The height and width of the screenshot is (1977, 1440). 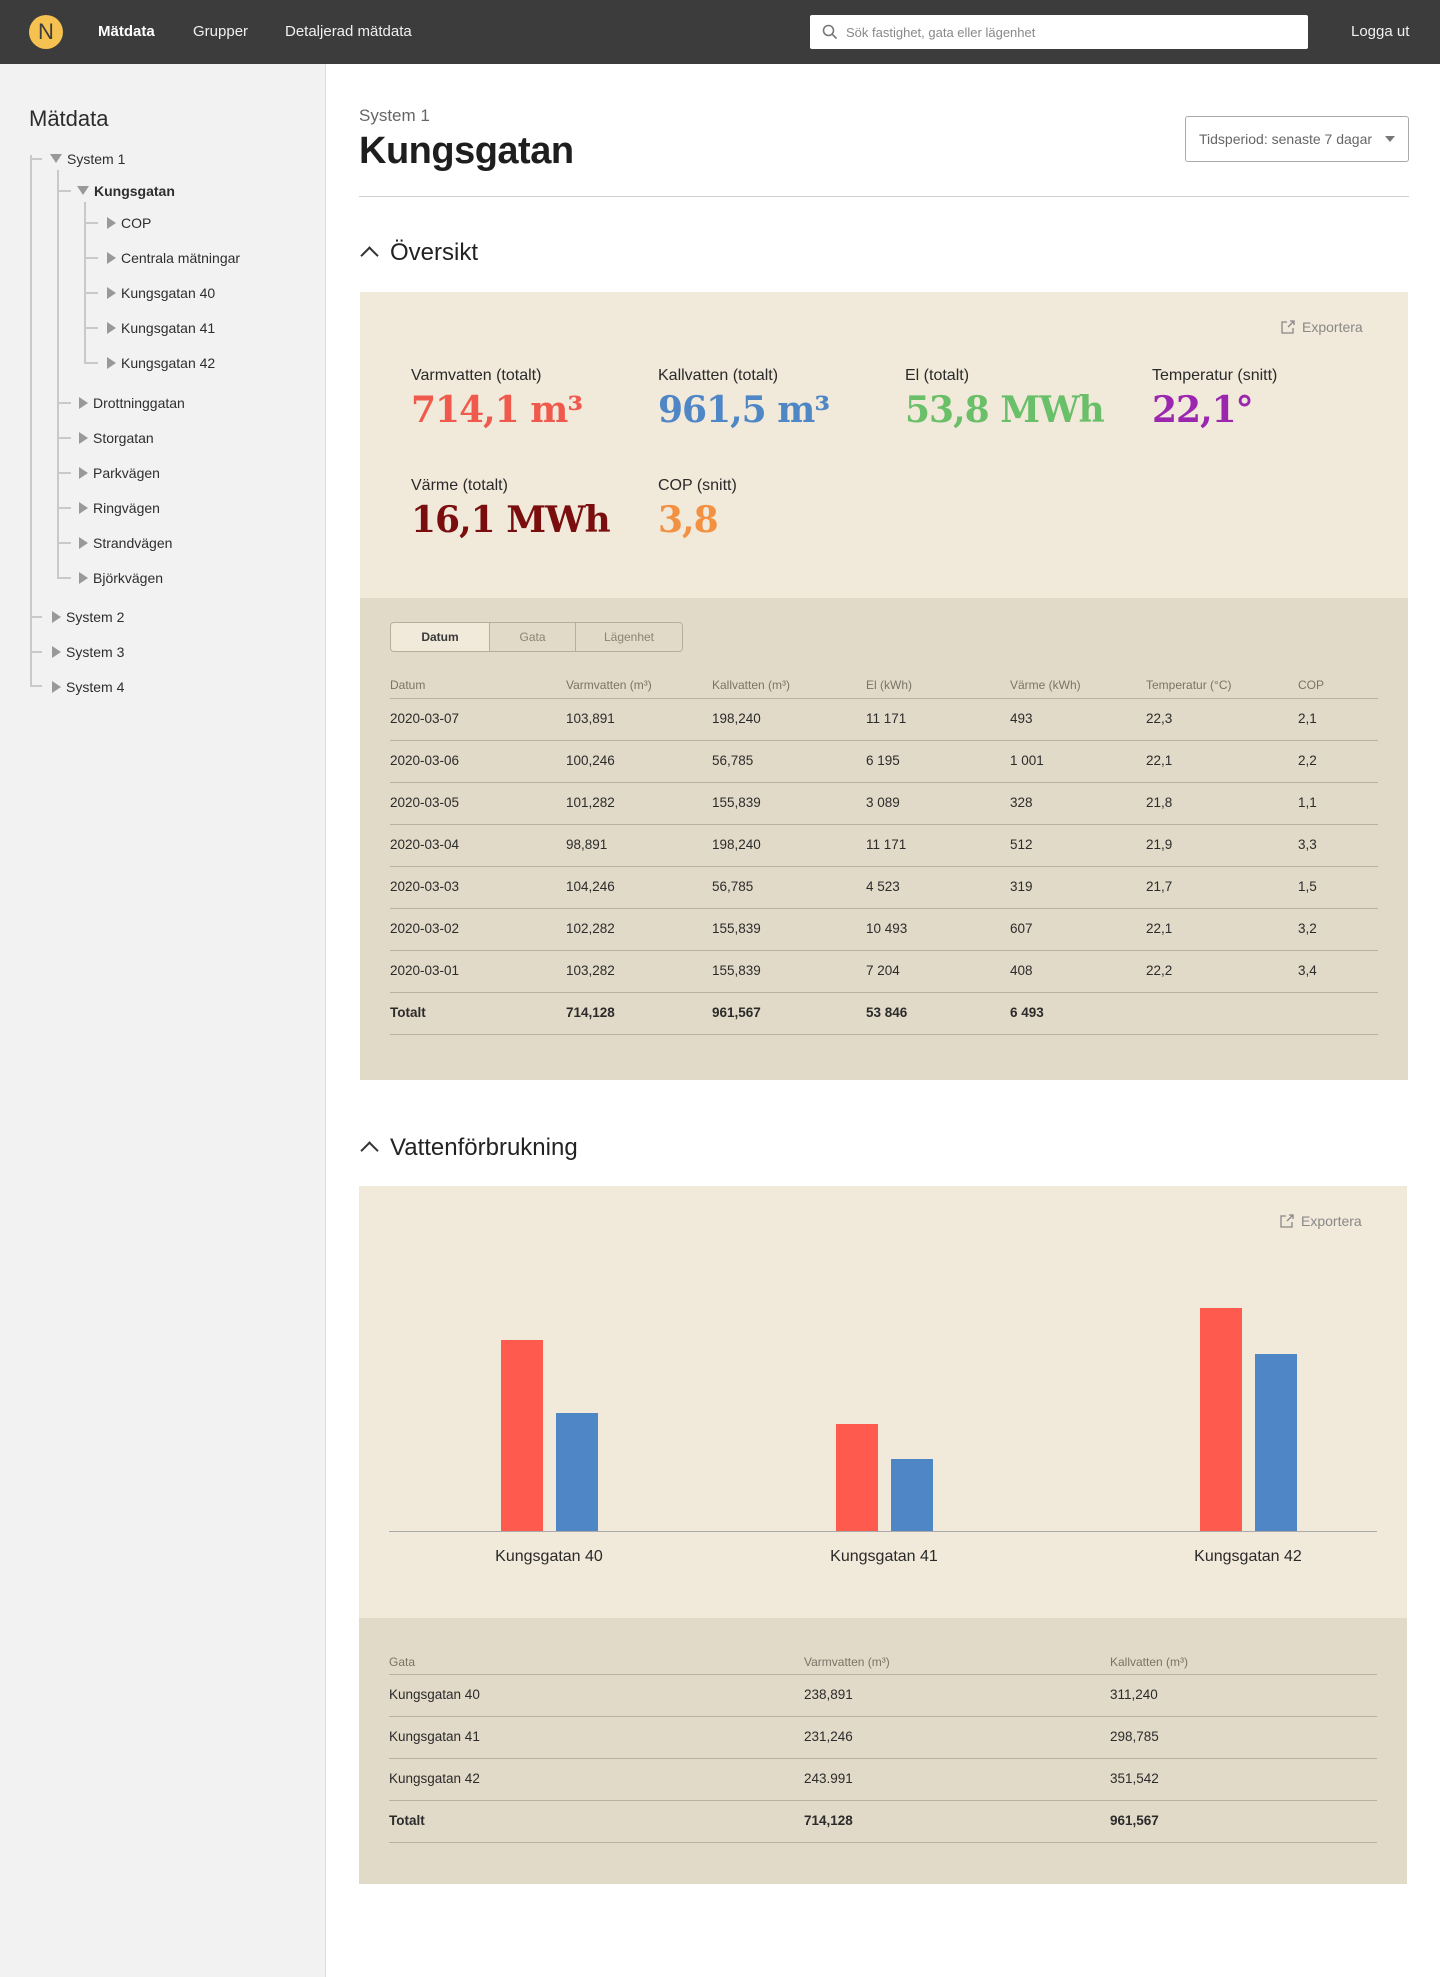 I want to click on table-cell: 2,2, so click(x=1307, y=760).